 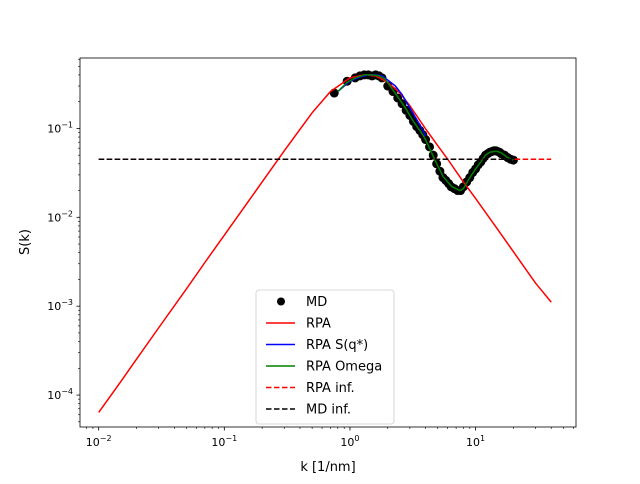 I want to click on x-tick-label: 10⁻¹, so click(x=224, y=441).